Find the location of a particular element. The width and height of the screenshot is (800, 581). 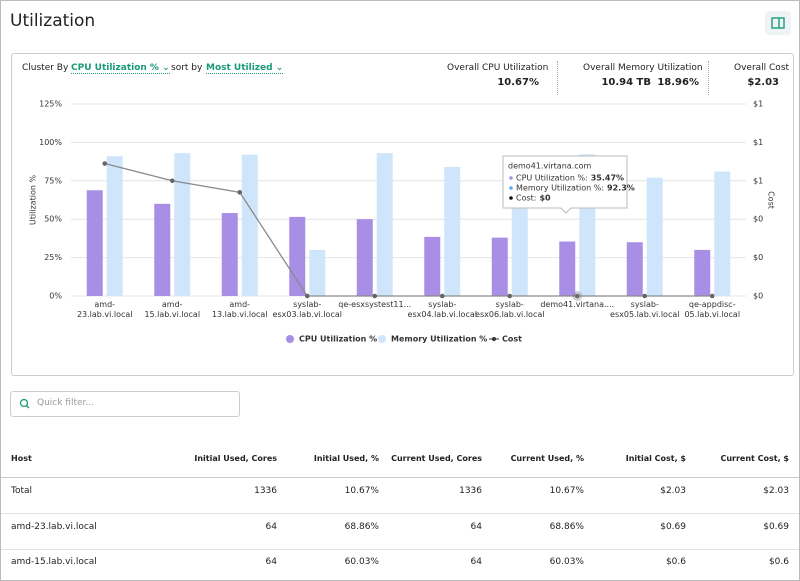

table-cell: $0.6 is located at coordinates (675, 562).